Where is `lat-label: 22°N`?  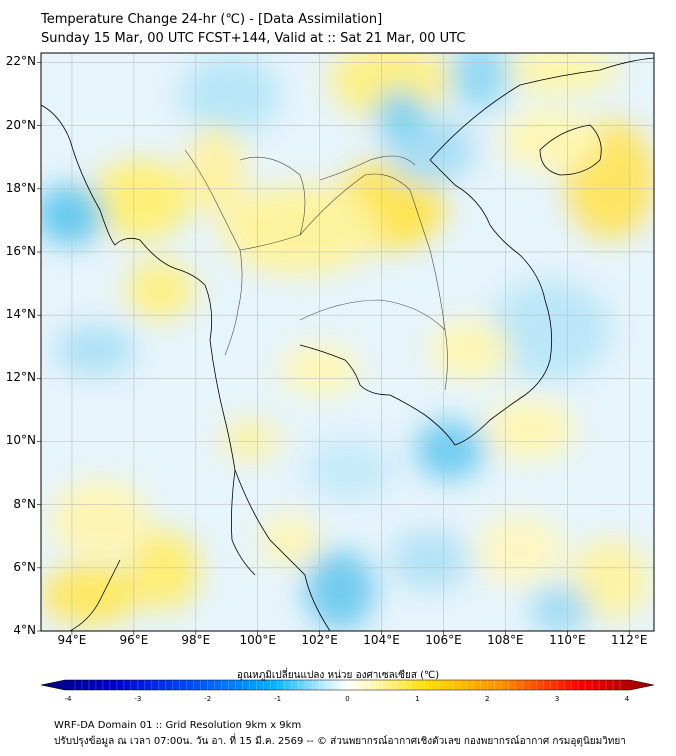 lat-label: 22°N is located at coordinates (20, 61).